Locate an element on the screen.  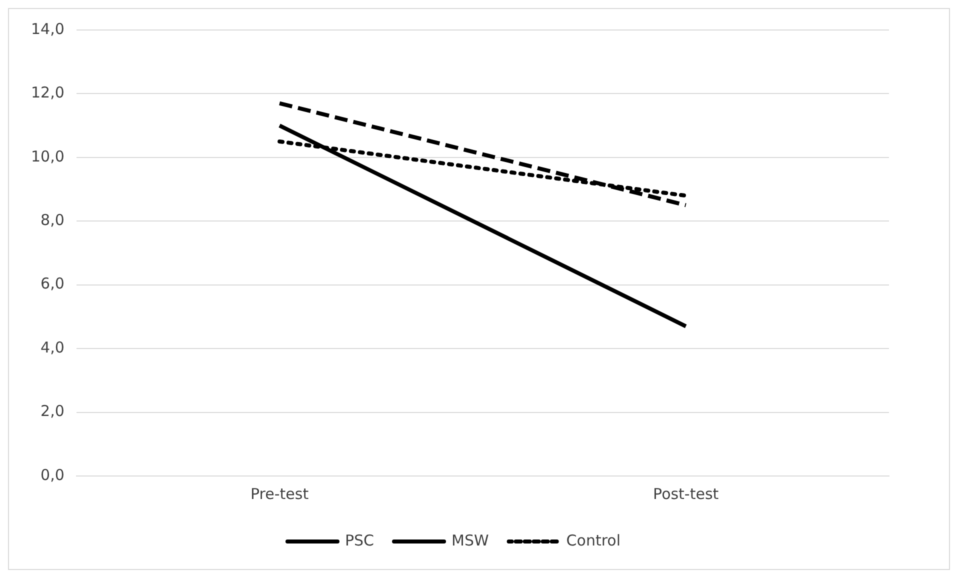
legend-label: Control is located at coordinates (593, 540).